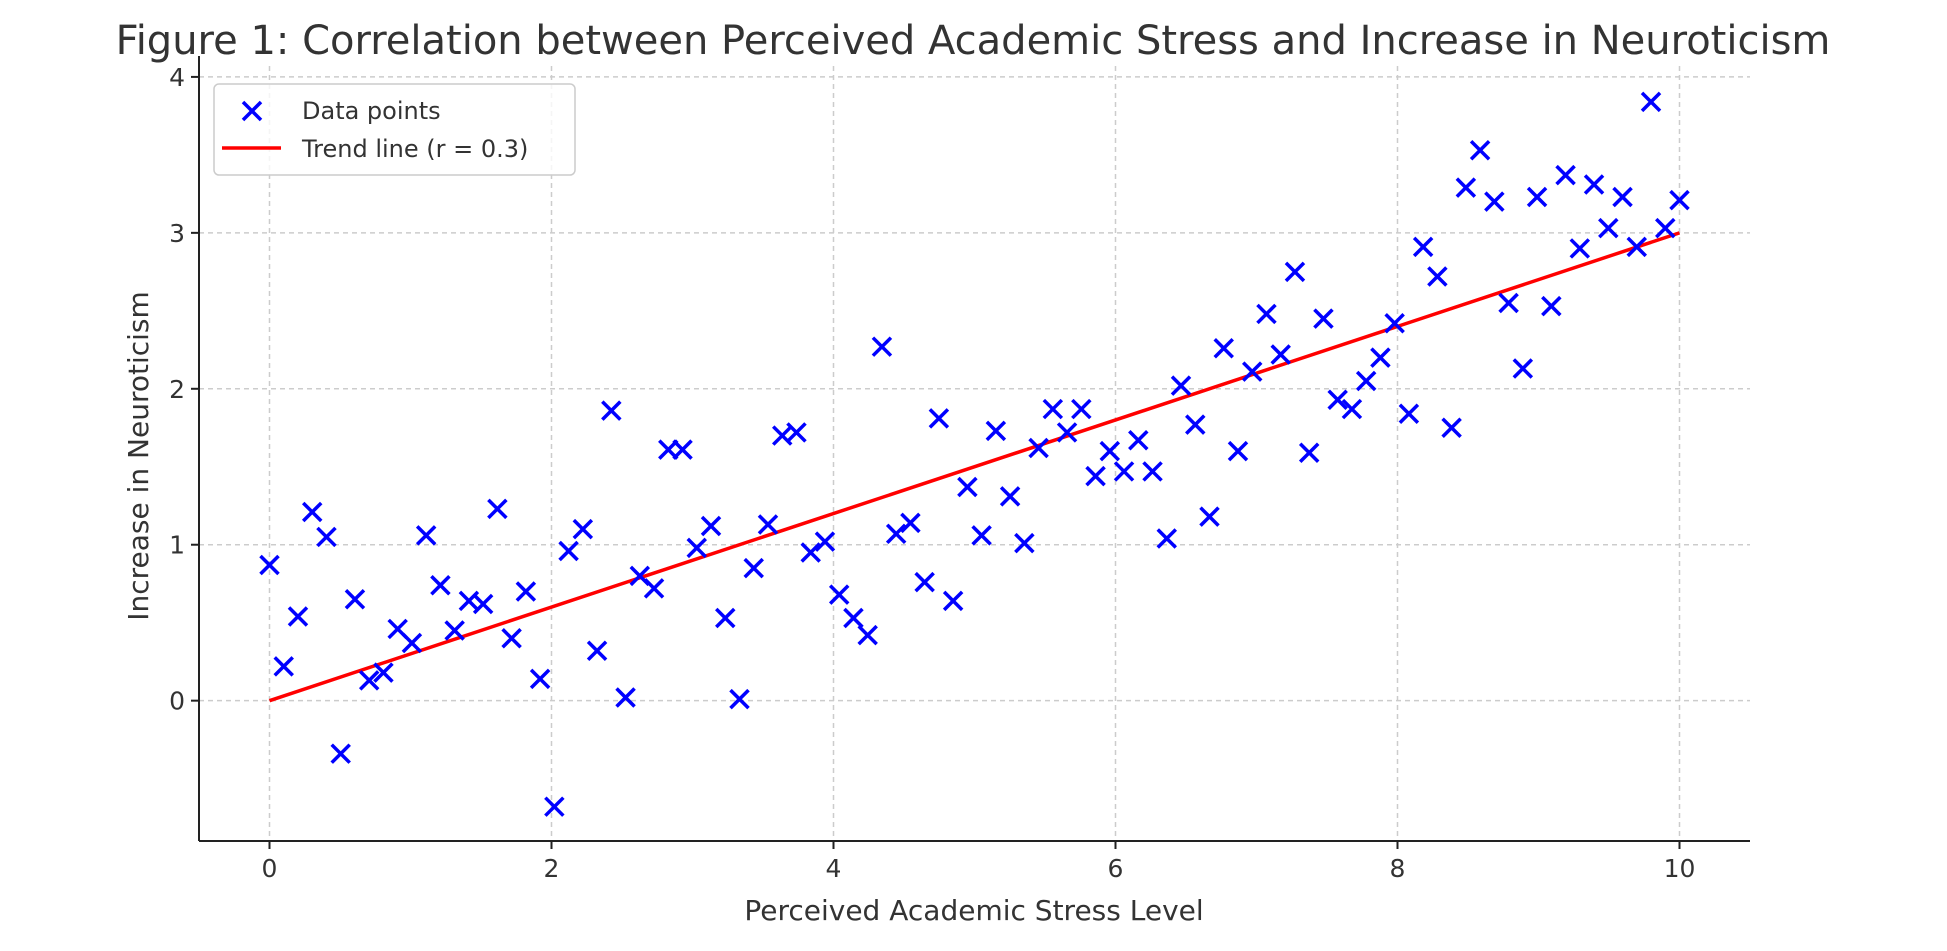 The height and width of the screenshot is (951, 1947). Describe the element at coordinates (371, 111) in the screenshot. I see `legend-label-data-points: Data points` at that location.